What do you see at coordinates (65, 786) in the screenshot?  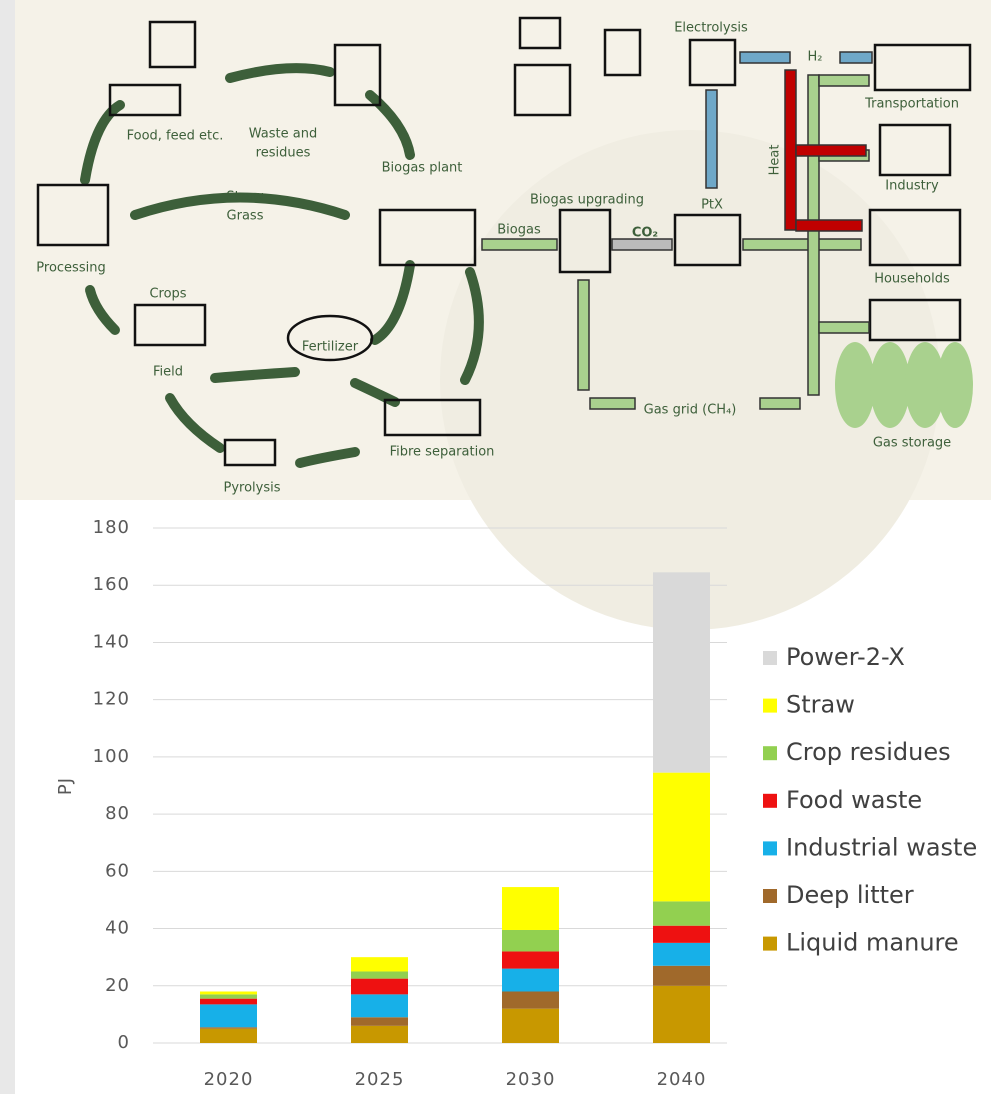 I see `y-axis-label: PJ` at bounding box center [65, 786].